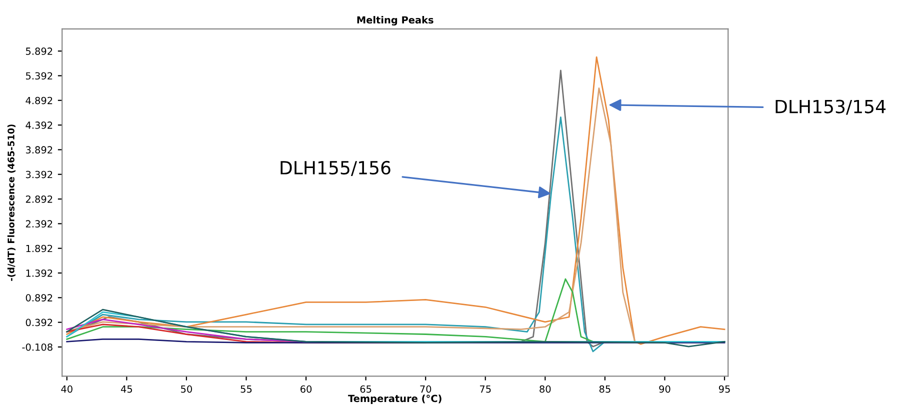  Describe the element at coordinates (39, 76) in the screenshot. I see `y-tick-label: 5.392` at that location.